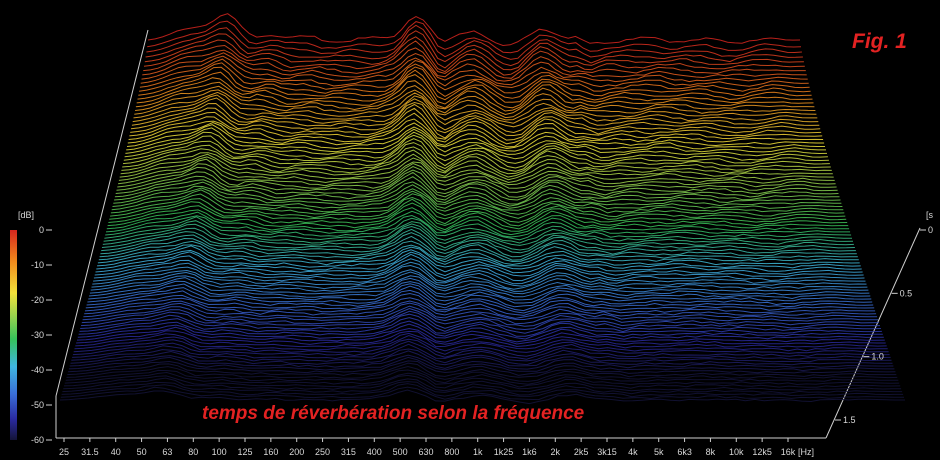 This screenshot has width=940, height=460. Describe the element at coordinates (219, 452) in the screenshot. I see `x-tick-label: 100` at that location.